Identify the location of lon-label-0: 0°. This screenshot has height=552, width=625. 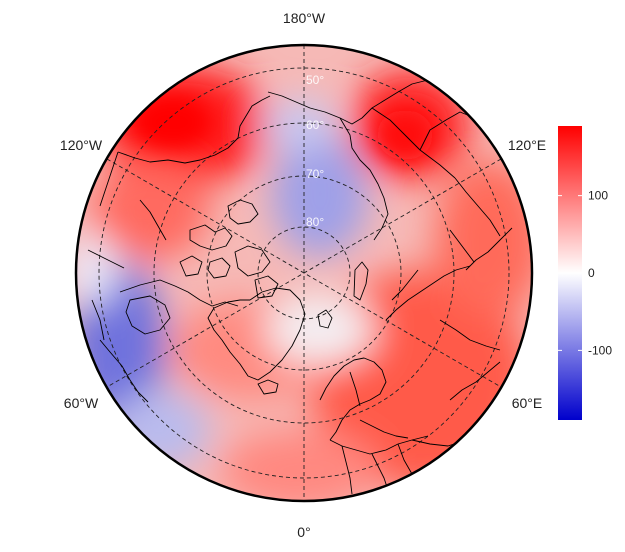
(303, 532).